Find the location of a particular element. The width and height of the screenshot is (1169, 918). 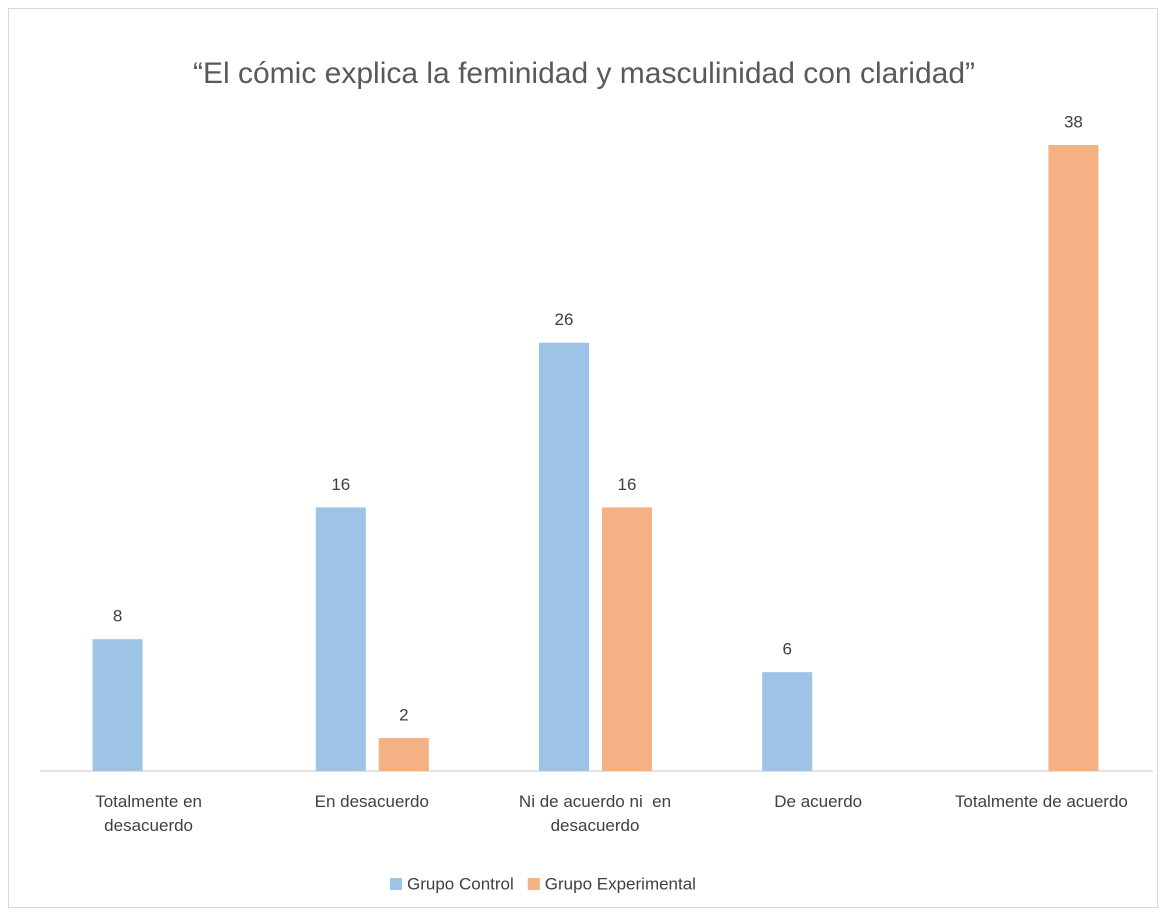

data-label: 26 is located at coordinates (564, 319).